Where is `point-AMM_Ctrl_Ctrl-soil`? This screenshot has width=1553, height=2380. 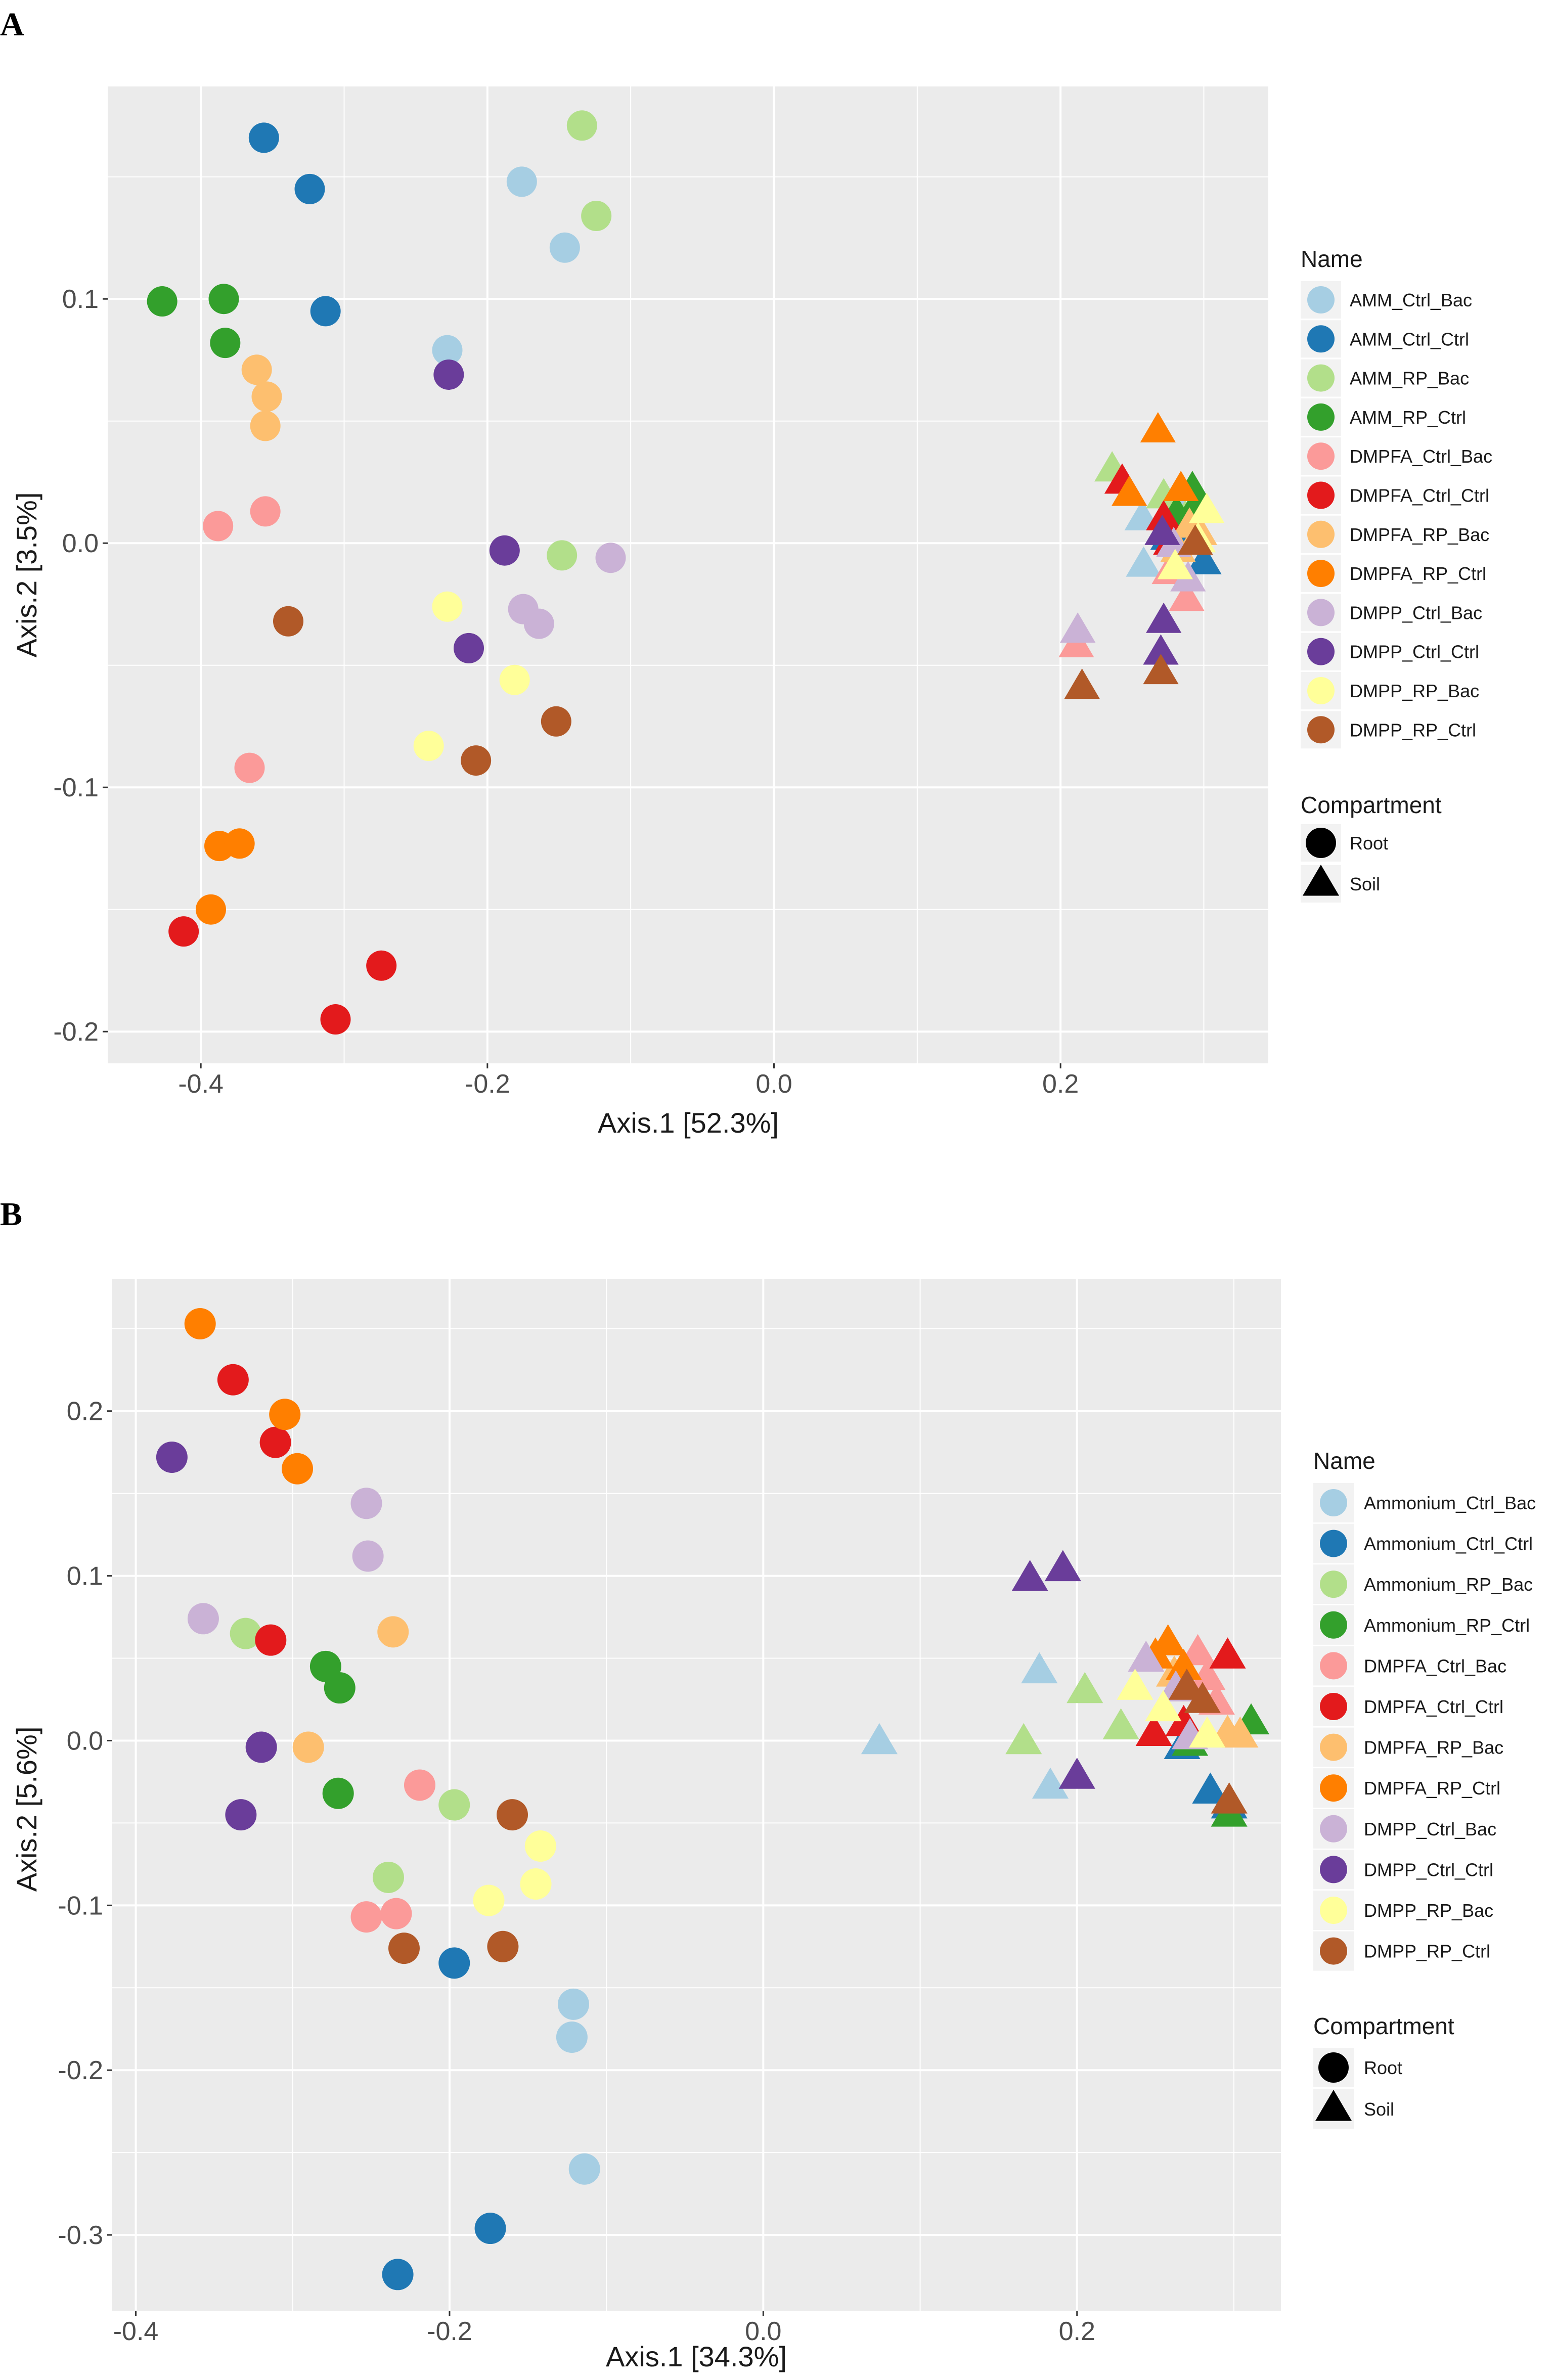 point-AMM_Ctrl_Ctrl-soil is located at coordinates (1204, 559).